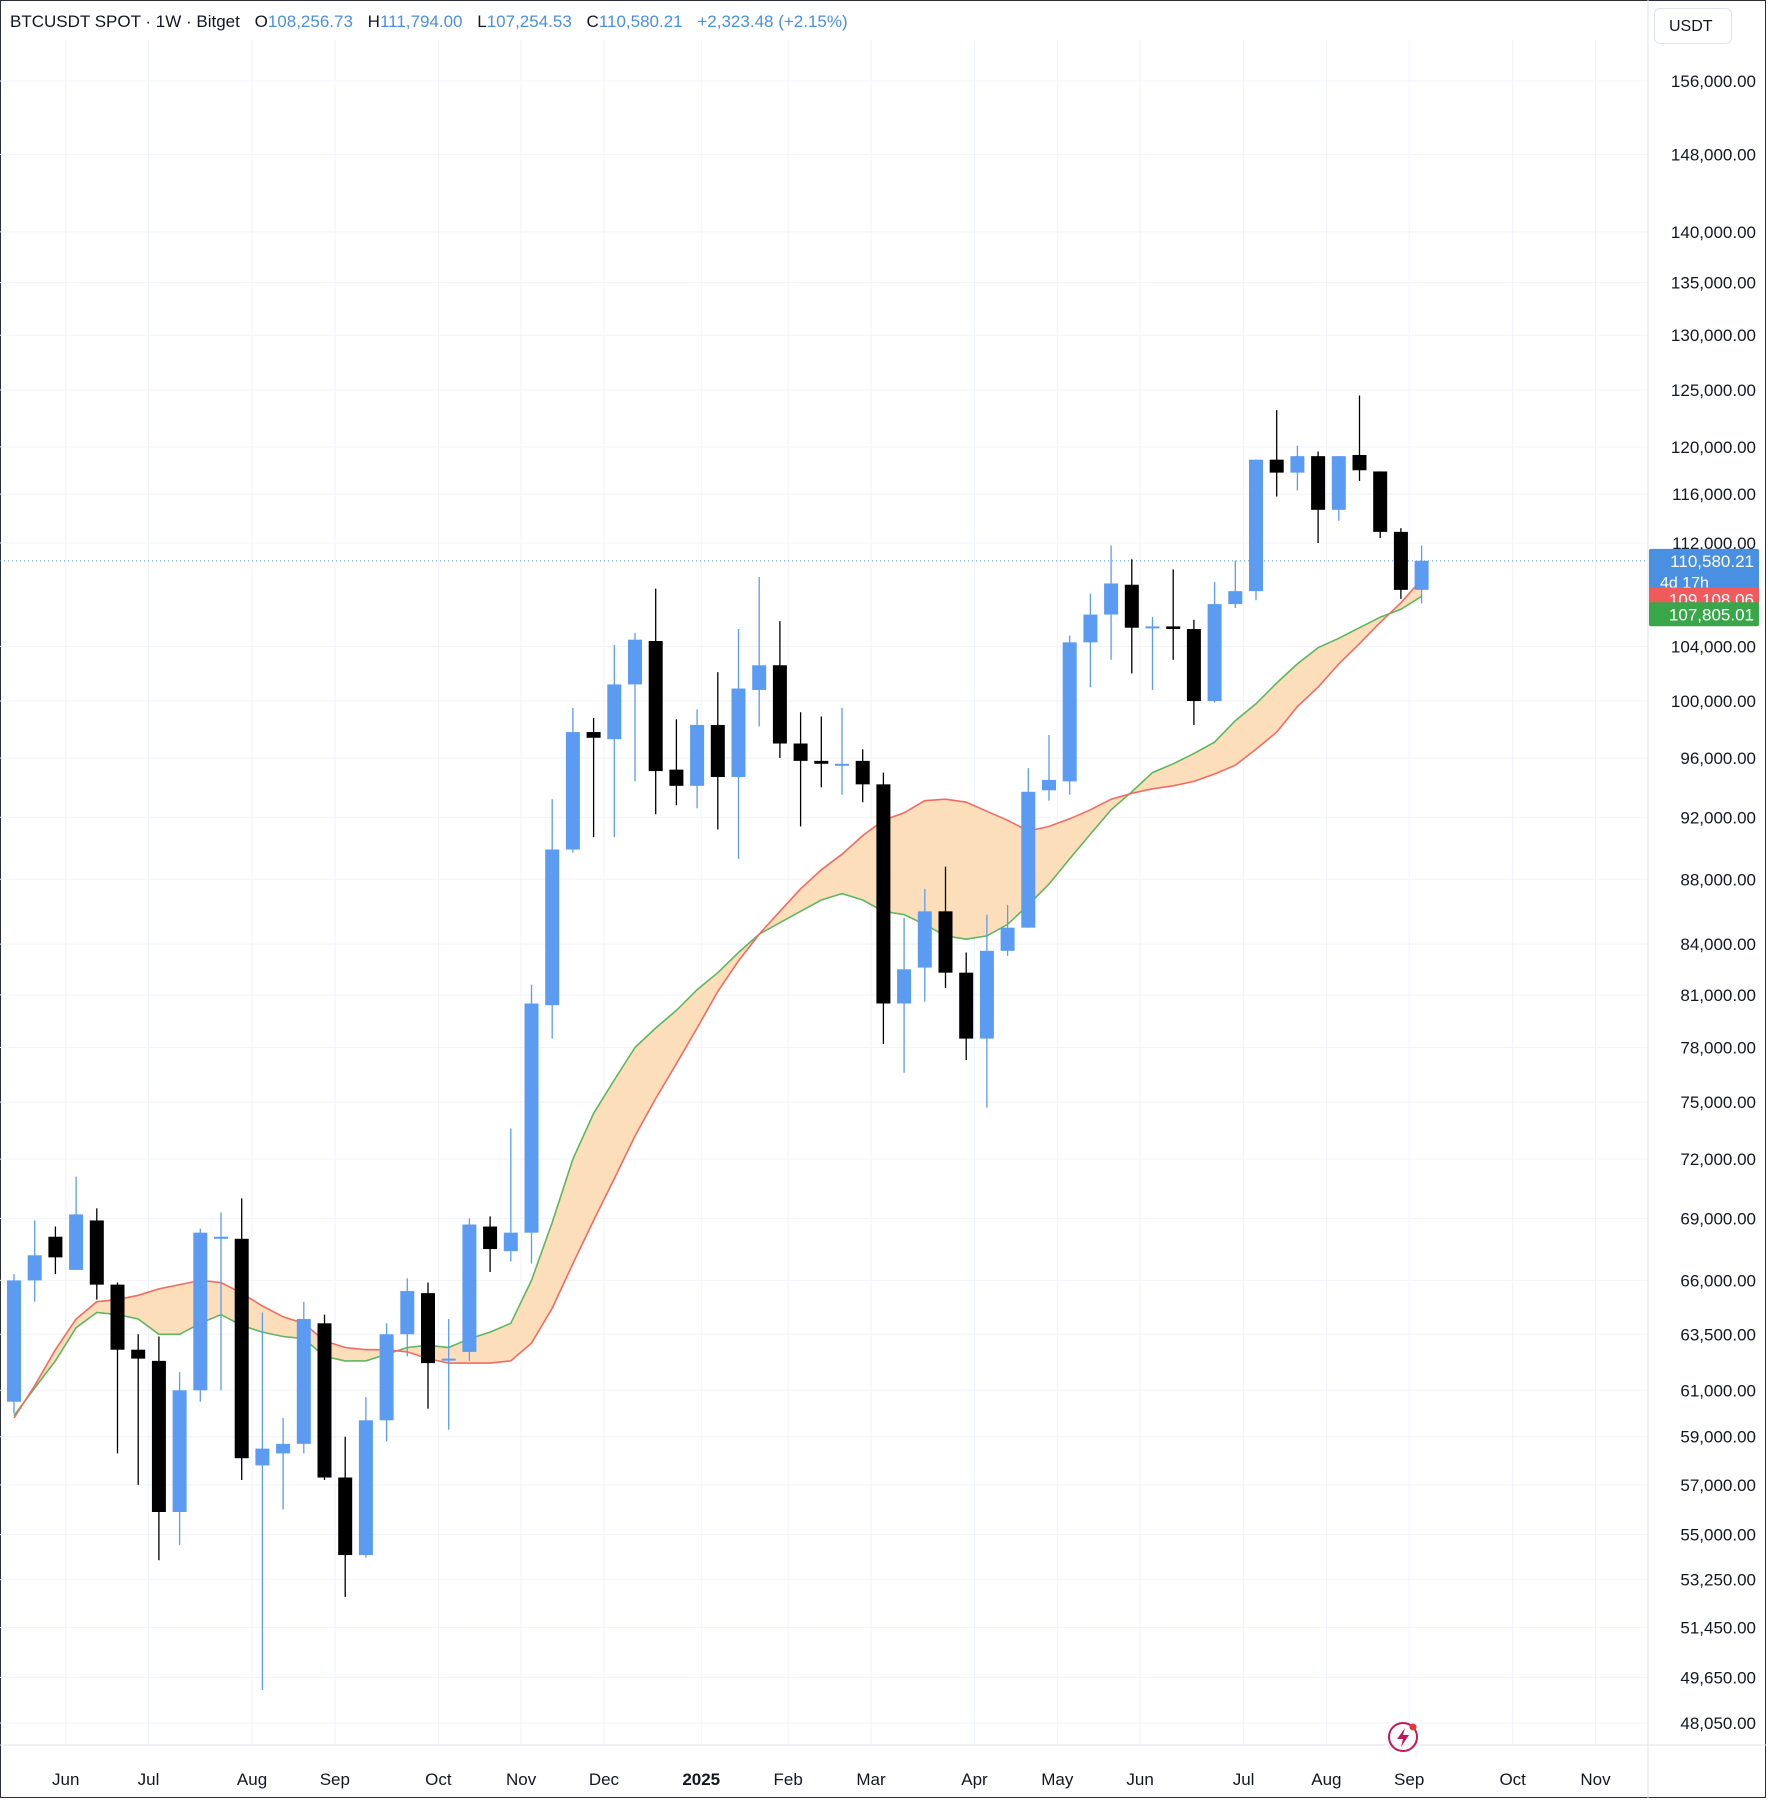  What do you see at coordinates (1718, 1280) in the screenshot?
I see `price-tick-label: 66,000.00` at bounding box center [1718, 1280].